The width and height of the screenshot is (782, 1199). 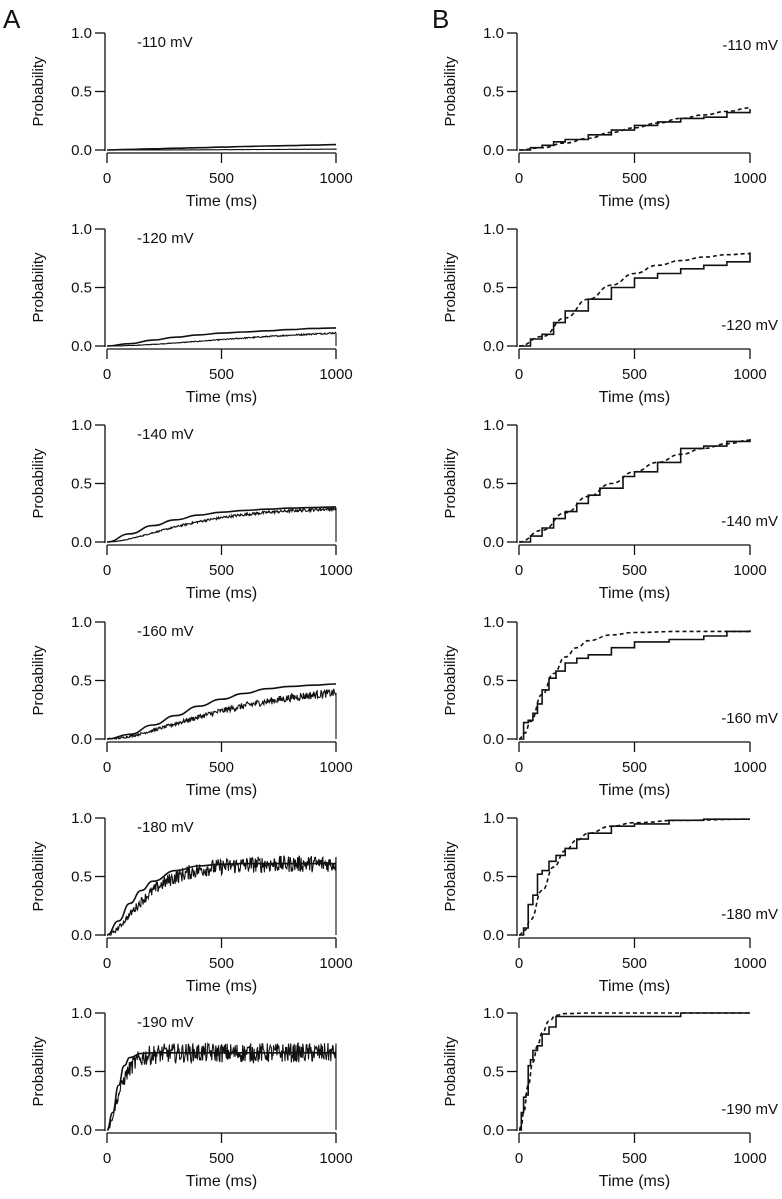 I want to click on panel-letter-a: A, so click(x=12, y=19).